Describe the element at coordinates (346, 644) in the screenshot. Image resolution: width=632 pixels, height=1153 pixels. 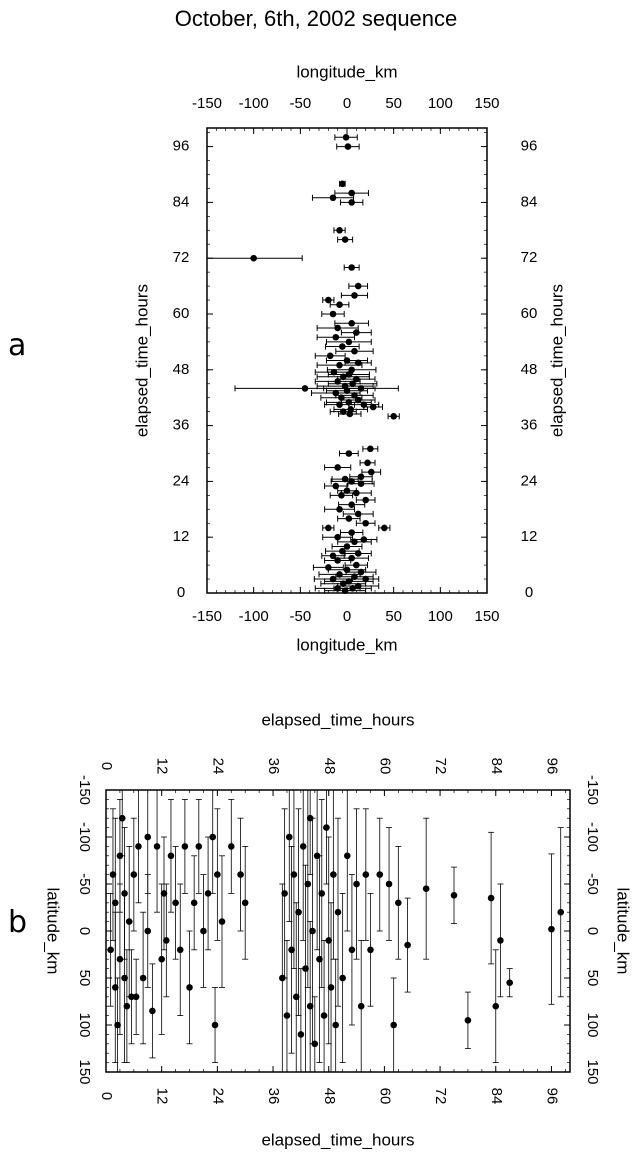
I see `x-axis-label-bottom: longitude_km` at that location.